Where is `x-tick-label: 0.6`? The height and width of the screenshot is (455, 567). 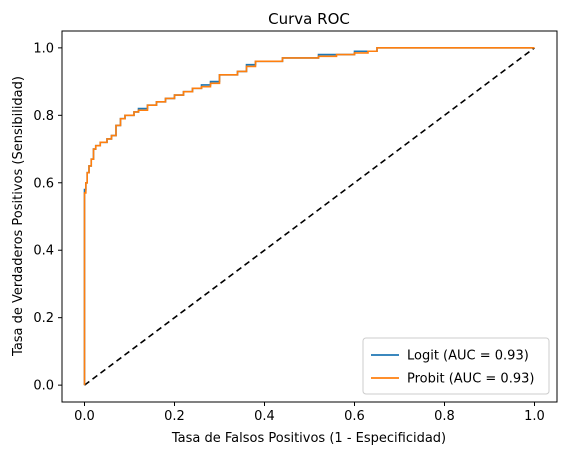 x-tick-label: 0.6 is located at coordinates (354, 416).